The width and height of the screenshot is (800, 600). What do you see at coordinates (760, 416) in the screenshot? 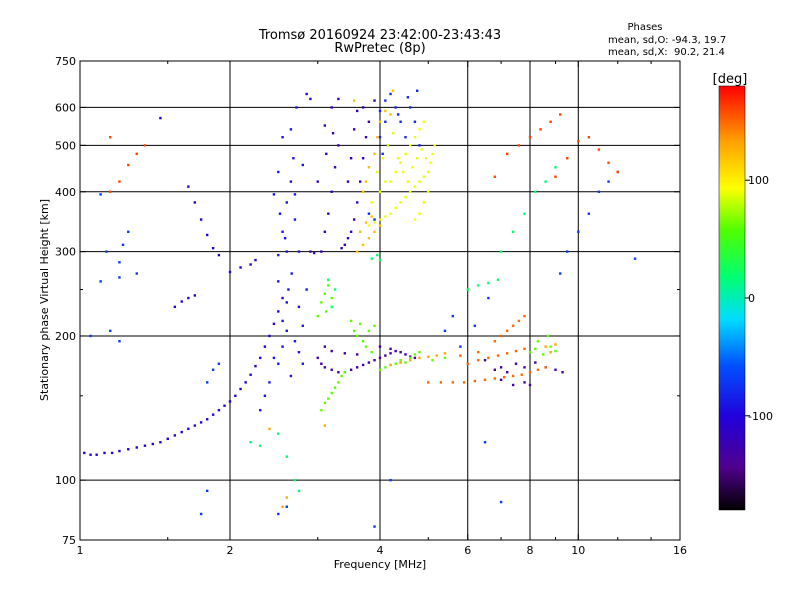
I see `colorbar-tick-label: -100` at bounding box center [760, 416].